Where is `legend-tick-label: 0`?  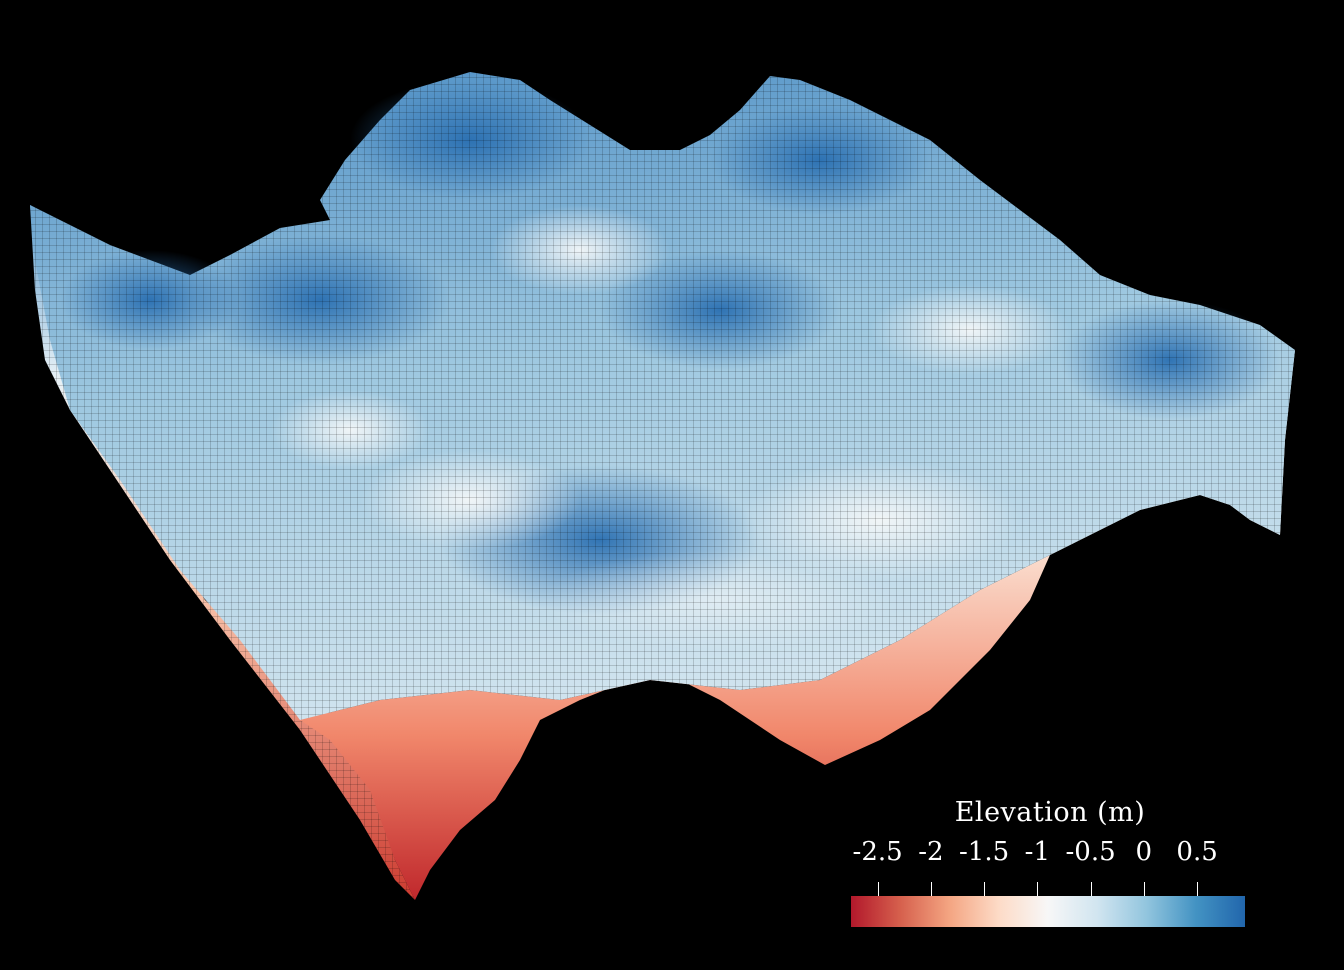
legend-tick-label: 0 is located at coordinates (1144, 852).